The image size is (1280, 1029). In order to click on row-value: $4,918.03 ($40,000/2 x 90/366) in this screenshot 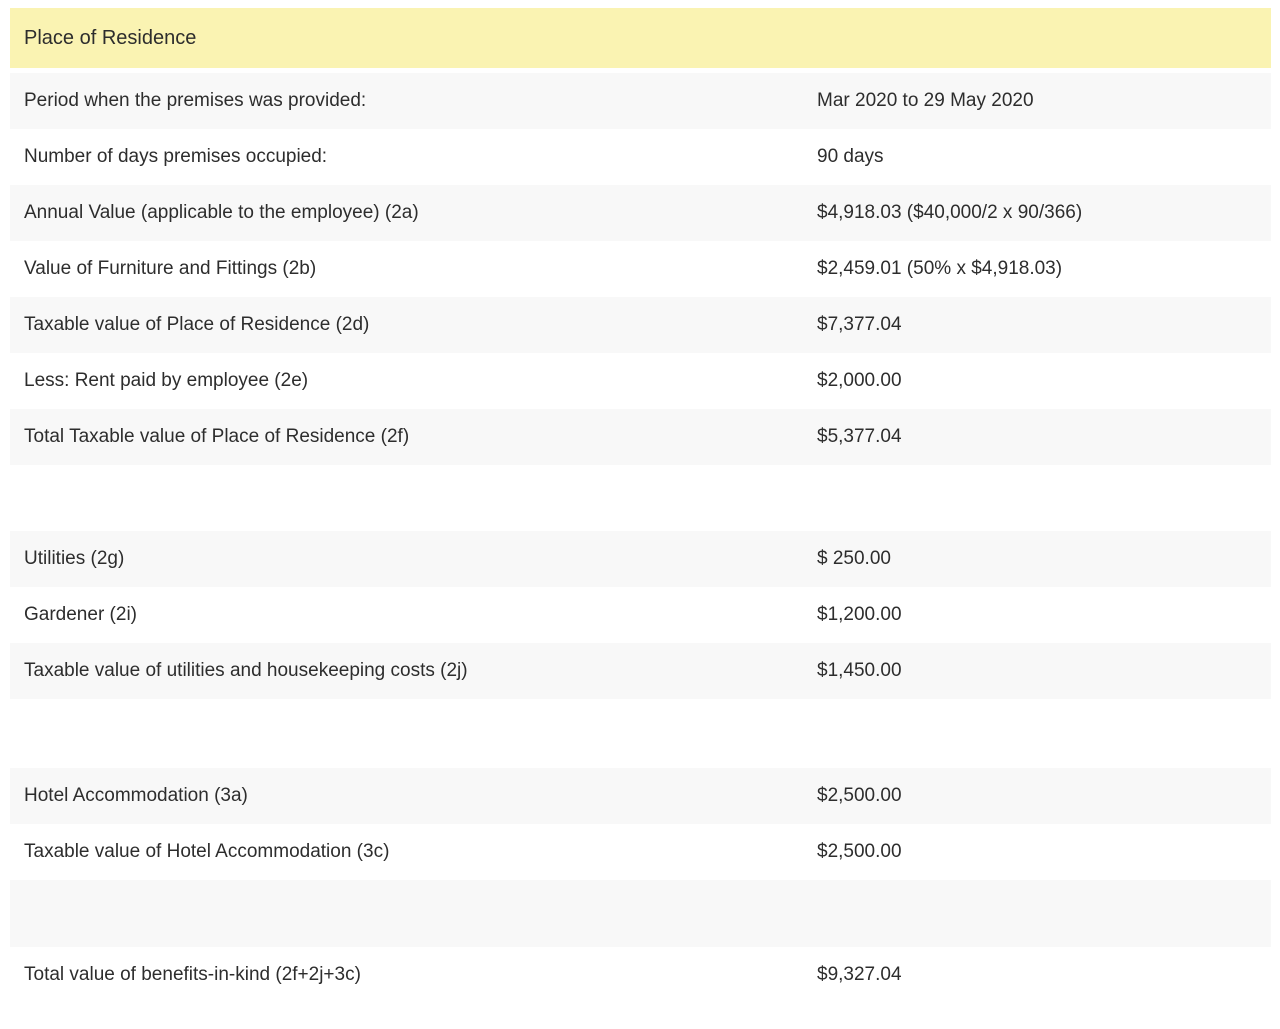, I will do `click(950, 212)`.